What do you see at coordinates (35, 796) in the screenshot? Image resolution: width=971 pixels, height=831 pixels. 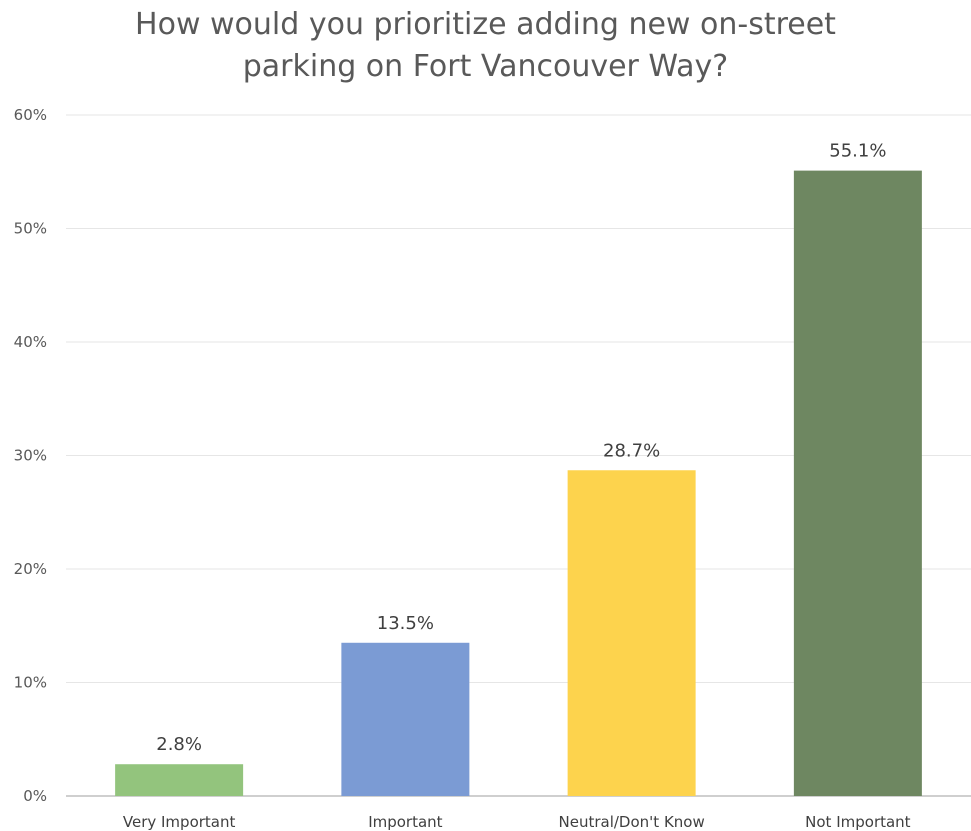 I see `y-tick-label: 0%` at bounding box center [35, 796].